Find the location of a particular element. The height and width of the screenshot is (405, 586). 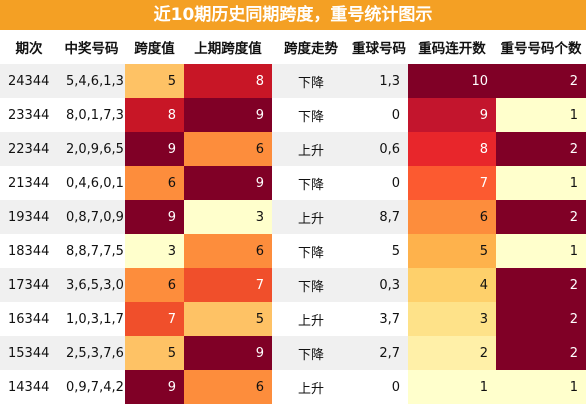

issue-cell: 16344 is located at coordinates (29, 319).